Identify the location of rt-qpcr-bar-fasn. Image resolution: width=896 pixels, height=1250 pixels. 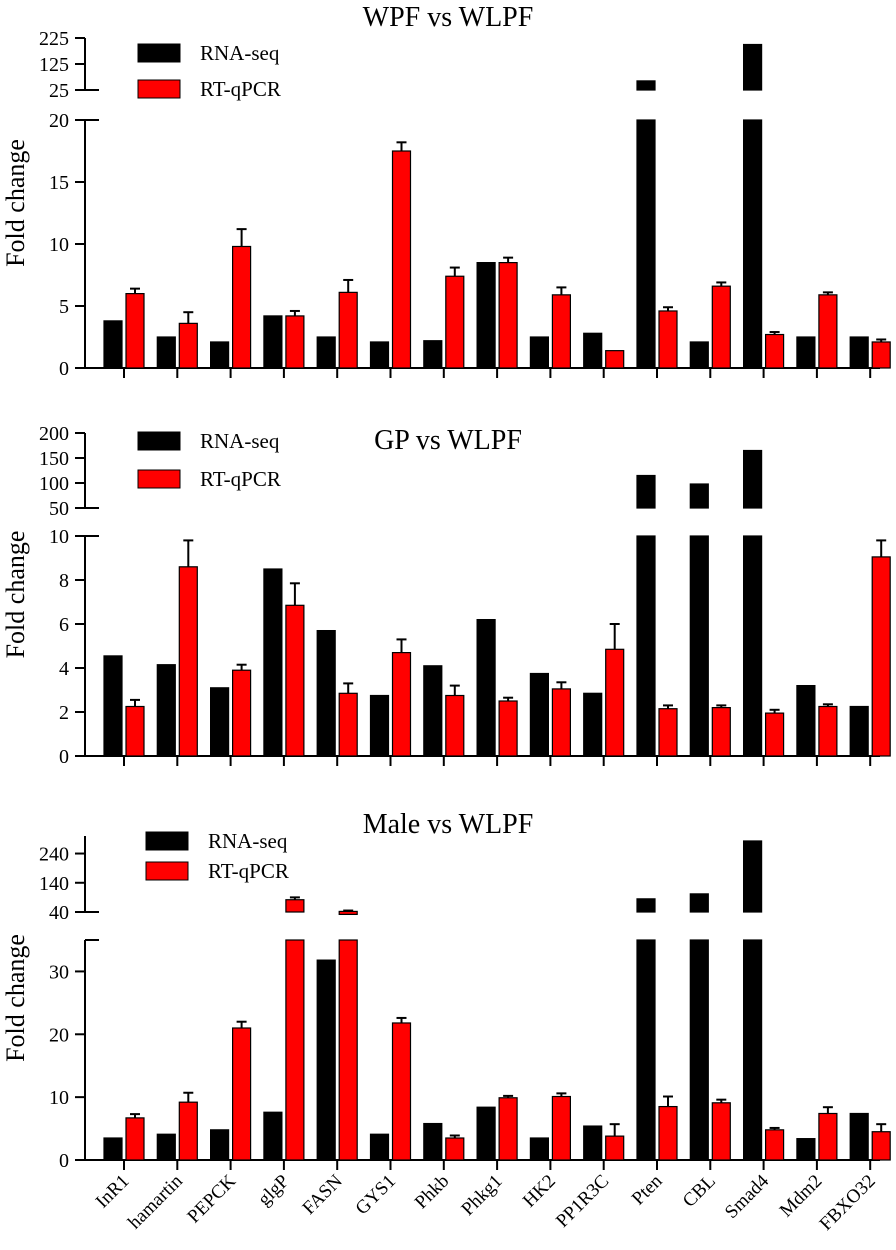
(348, 330).